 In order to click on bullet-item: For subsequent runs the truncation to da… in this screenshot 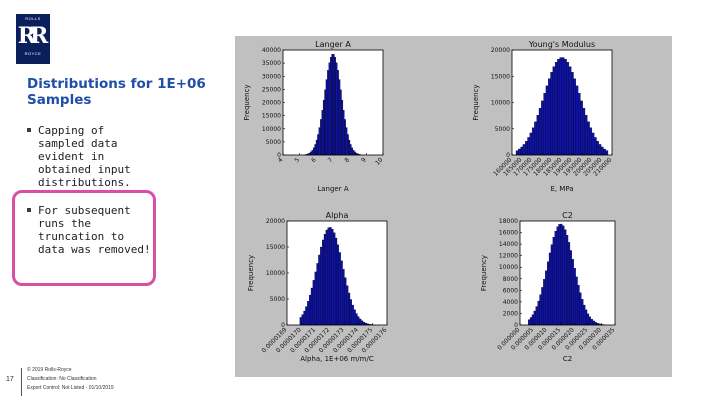, I will do `click(91, 230)`.